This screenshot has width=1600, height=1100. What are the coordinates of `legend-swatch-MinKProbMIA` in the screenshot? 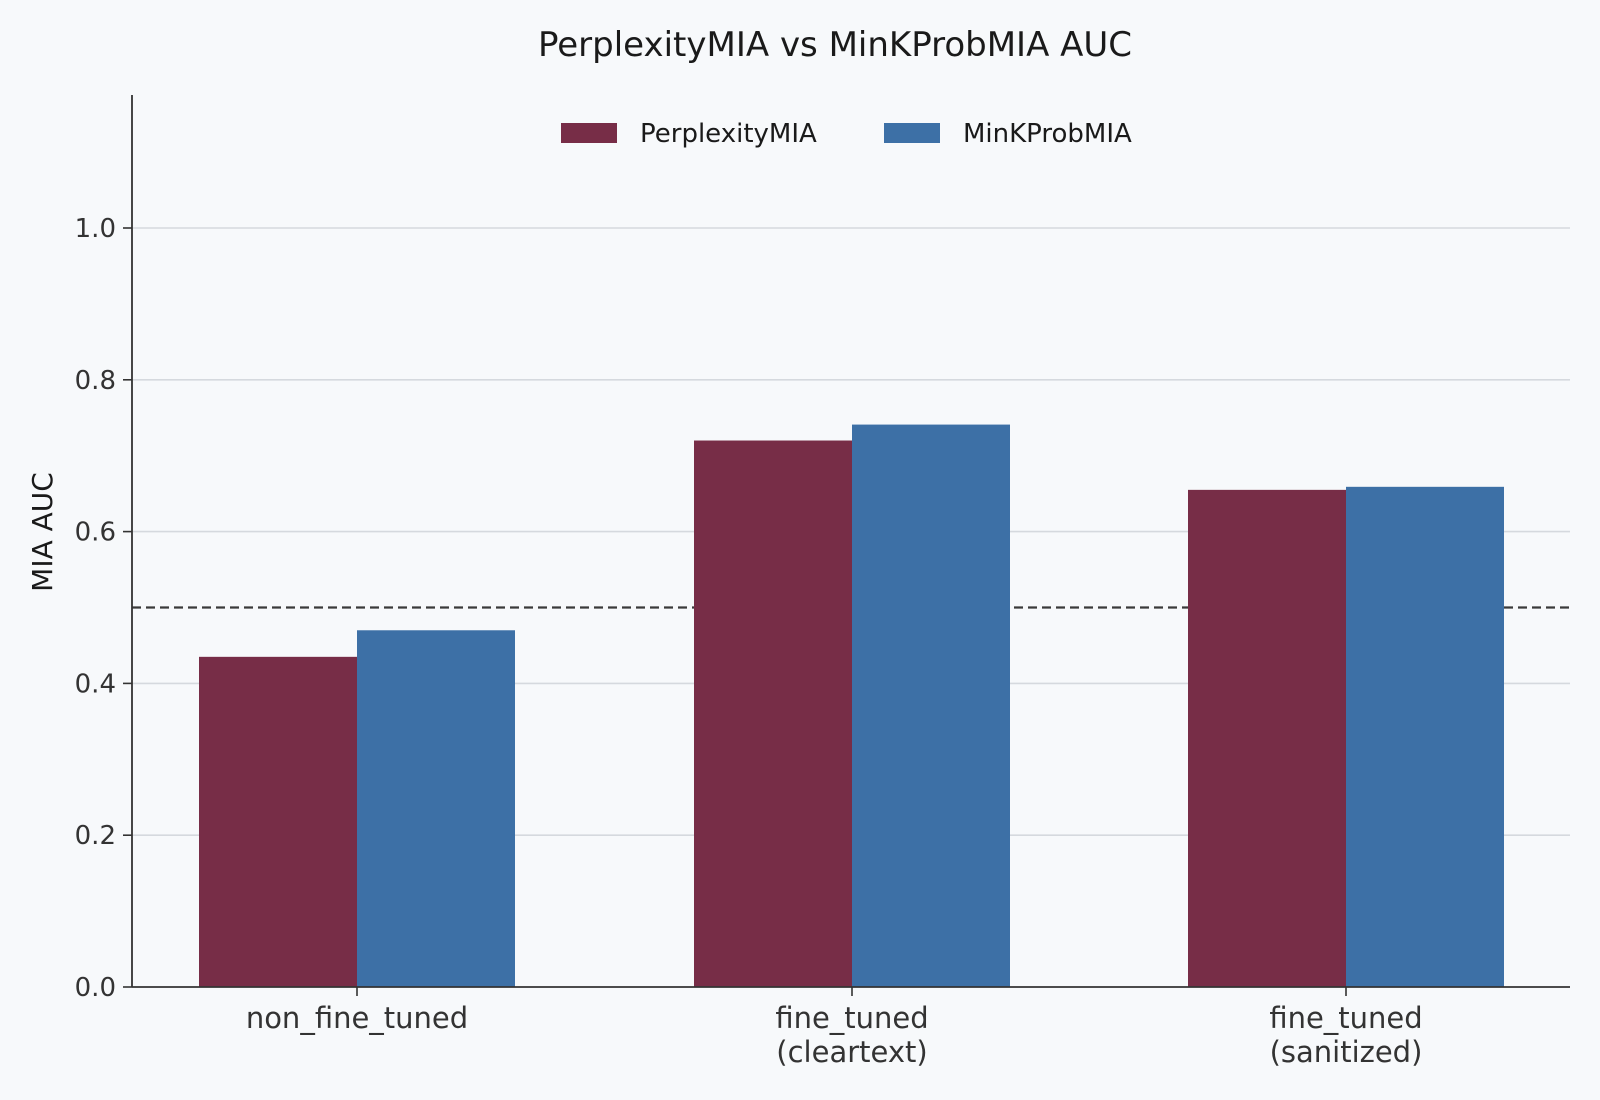 It's located at (912, 133).